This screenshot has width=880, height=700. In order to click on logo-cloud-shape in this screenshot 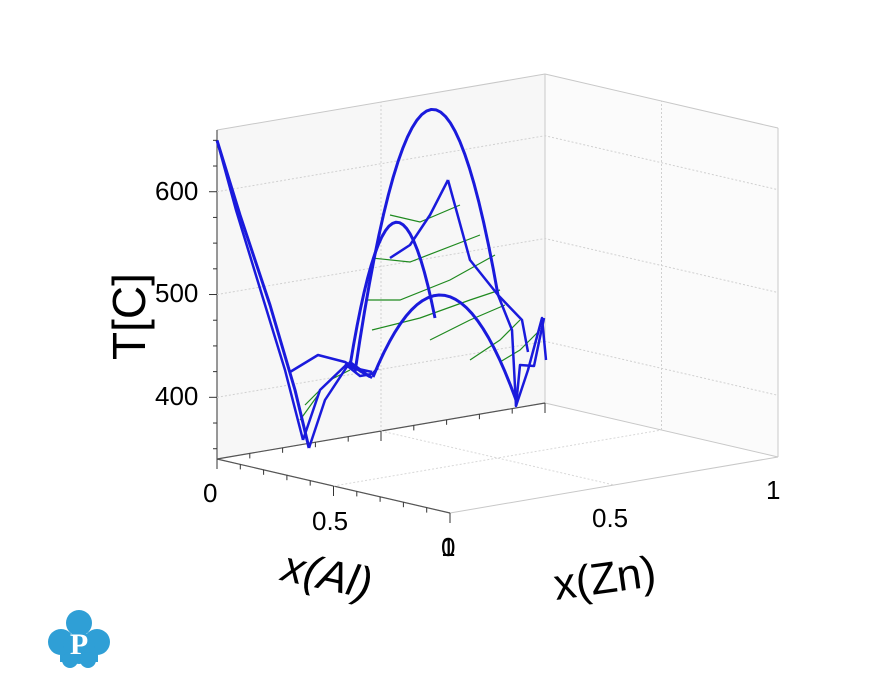, I will do `click(79, 639)`.